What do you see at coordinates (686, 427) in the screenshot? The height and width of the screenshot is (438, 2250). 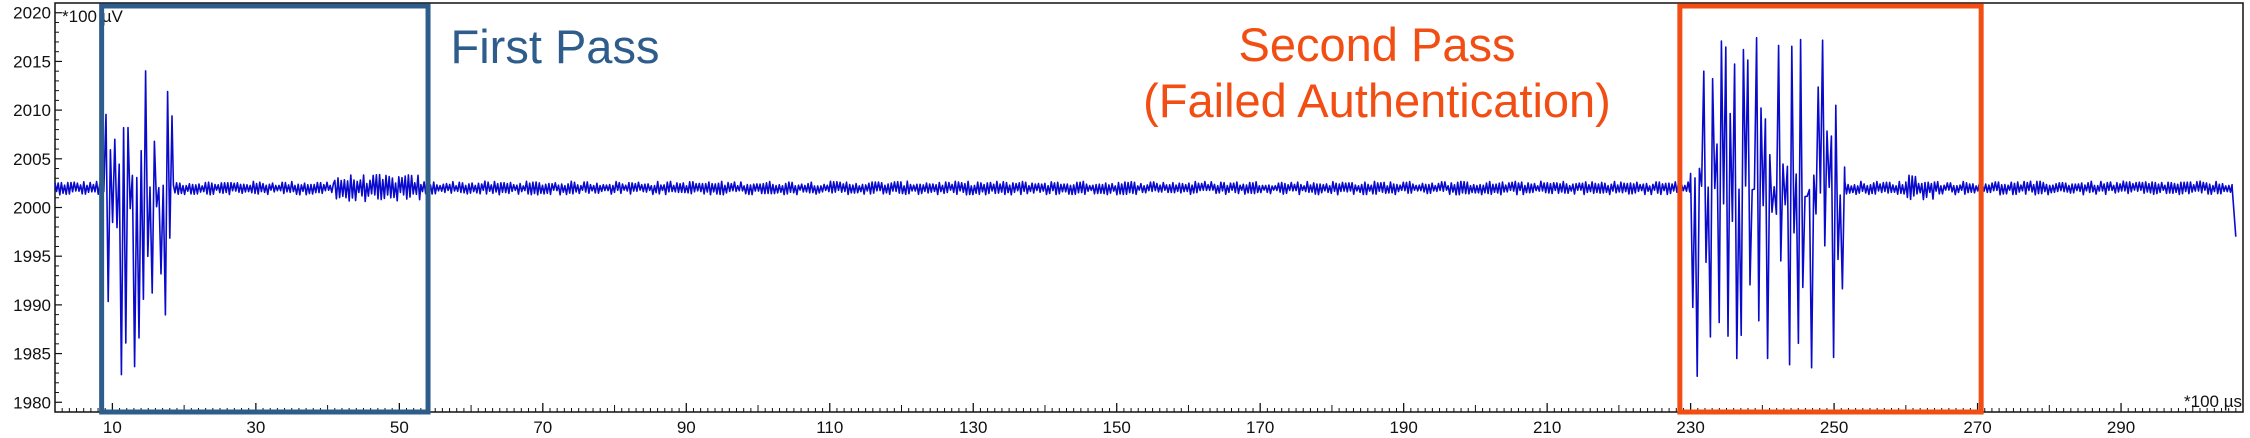 I see `x-tick-label: 90` at bounding box center [686, 427].